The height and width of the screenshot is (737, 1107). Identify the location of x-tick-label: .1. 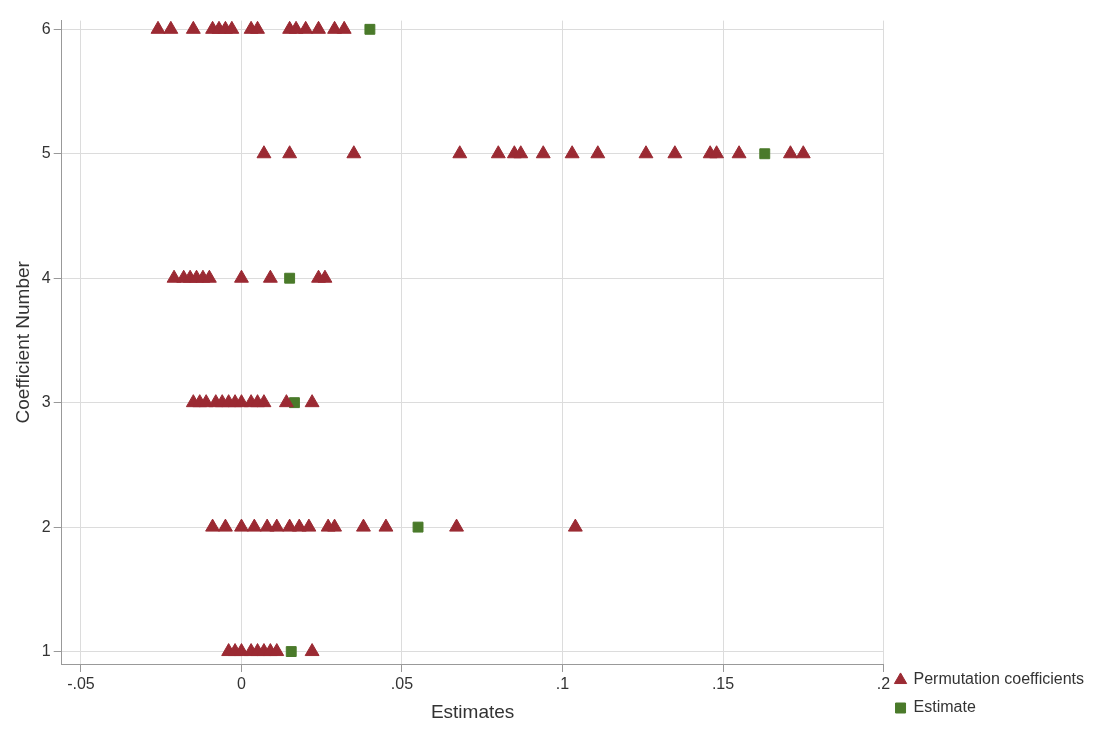
(562, 684).